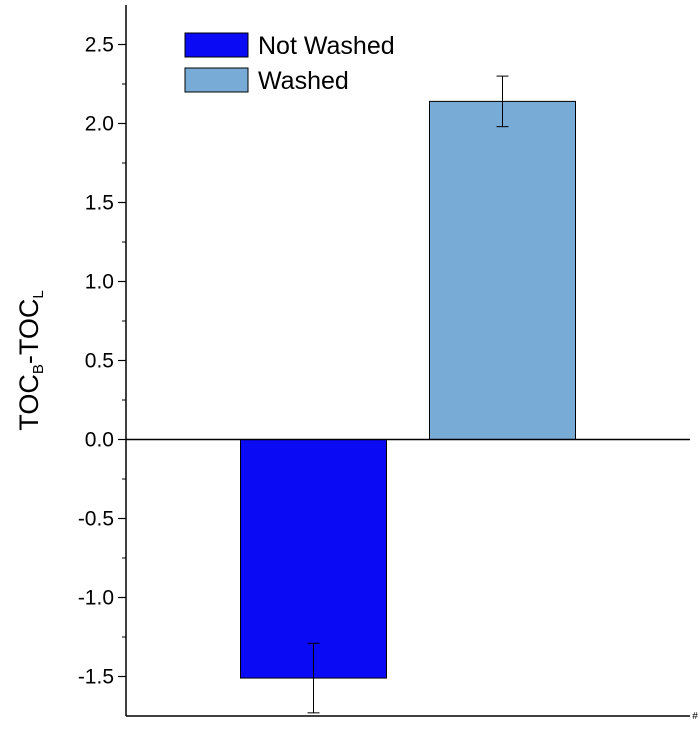 The image size is (700, 730). I want to click on y-tick-label: 2.5, so click(99, 45).